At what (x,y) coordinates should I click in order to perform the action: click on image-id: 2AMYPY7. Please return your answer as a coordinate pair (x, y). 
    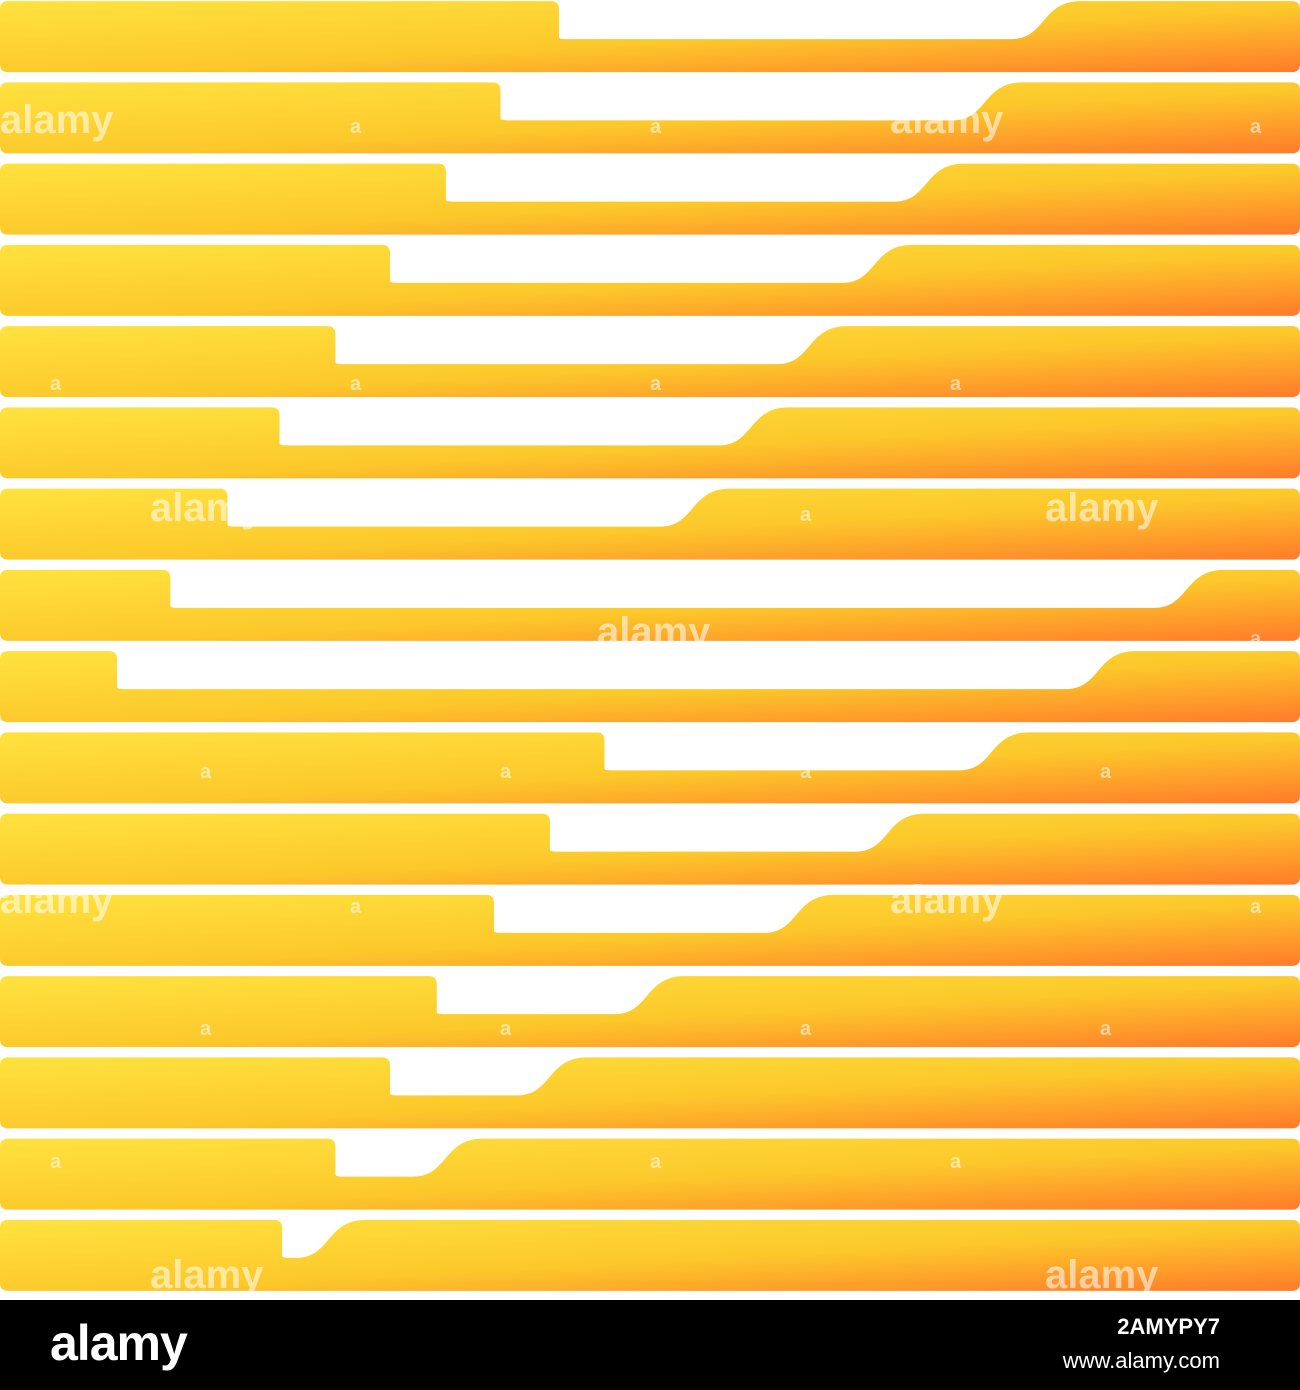
    Looking at the image, I should click on (1168, 1326).